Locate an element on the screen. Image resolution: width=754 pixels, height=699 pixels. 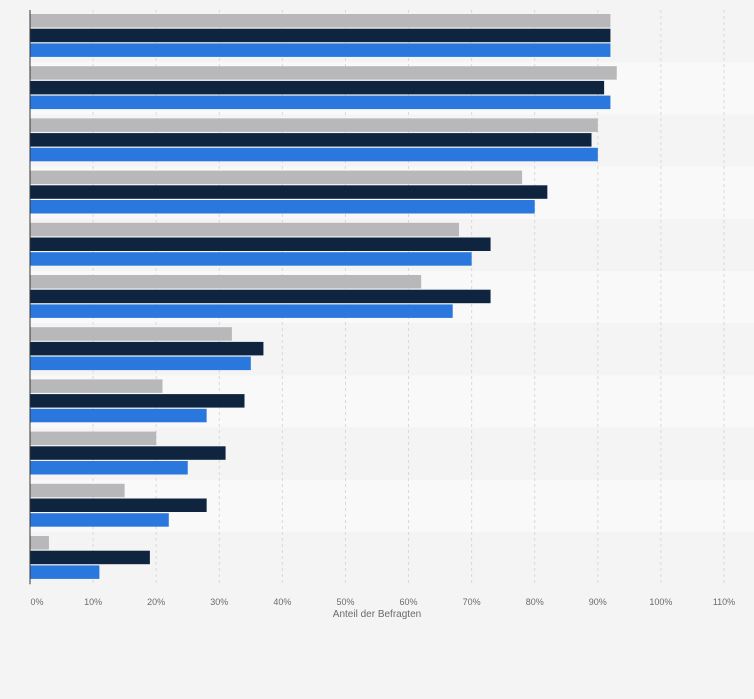
x-tick-label: 50% is located at coordinates (345, 602).